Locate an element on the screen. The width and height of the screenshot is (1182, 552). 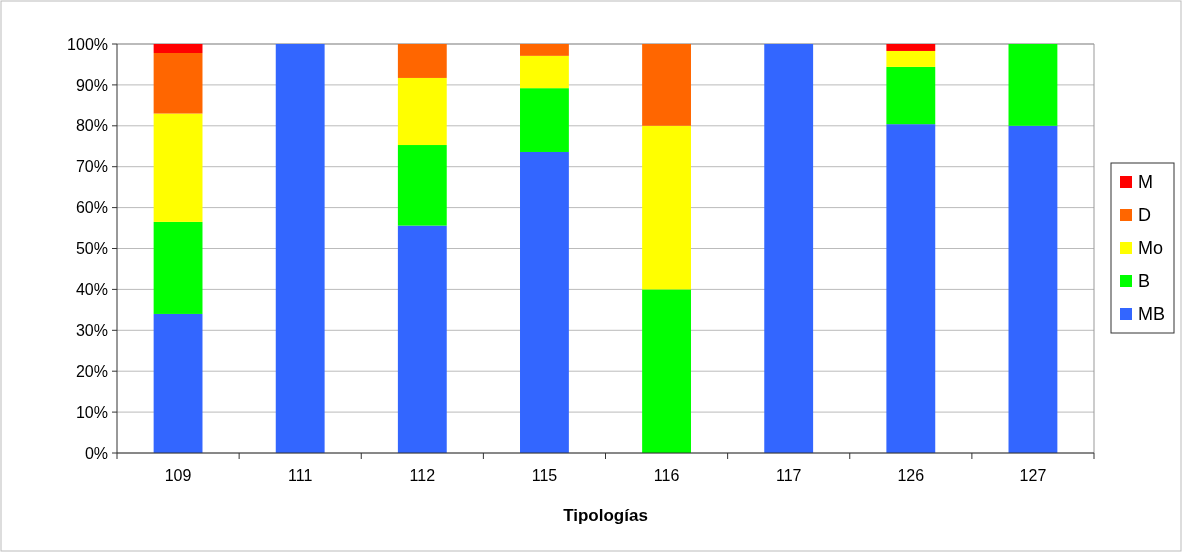
y-tick-label: 60% is located at coordinates (91, 208).